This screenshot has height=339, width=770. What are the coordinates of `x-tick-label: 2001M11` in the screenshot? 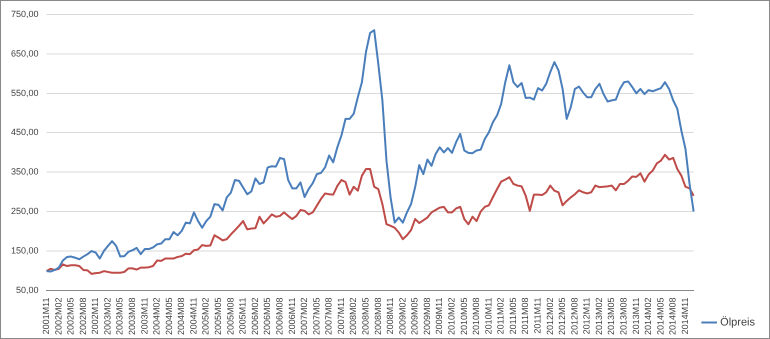 It's located at (46, 315).